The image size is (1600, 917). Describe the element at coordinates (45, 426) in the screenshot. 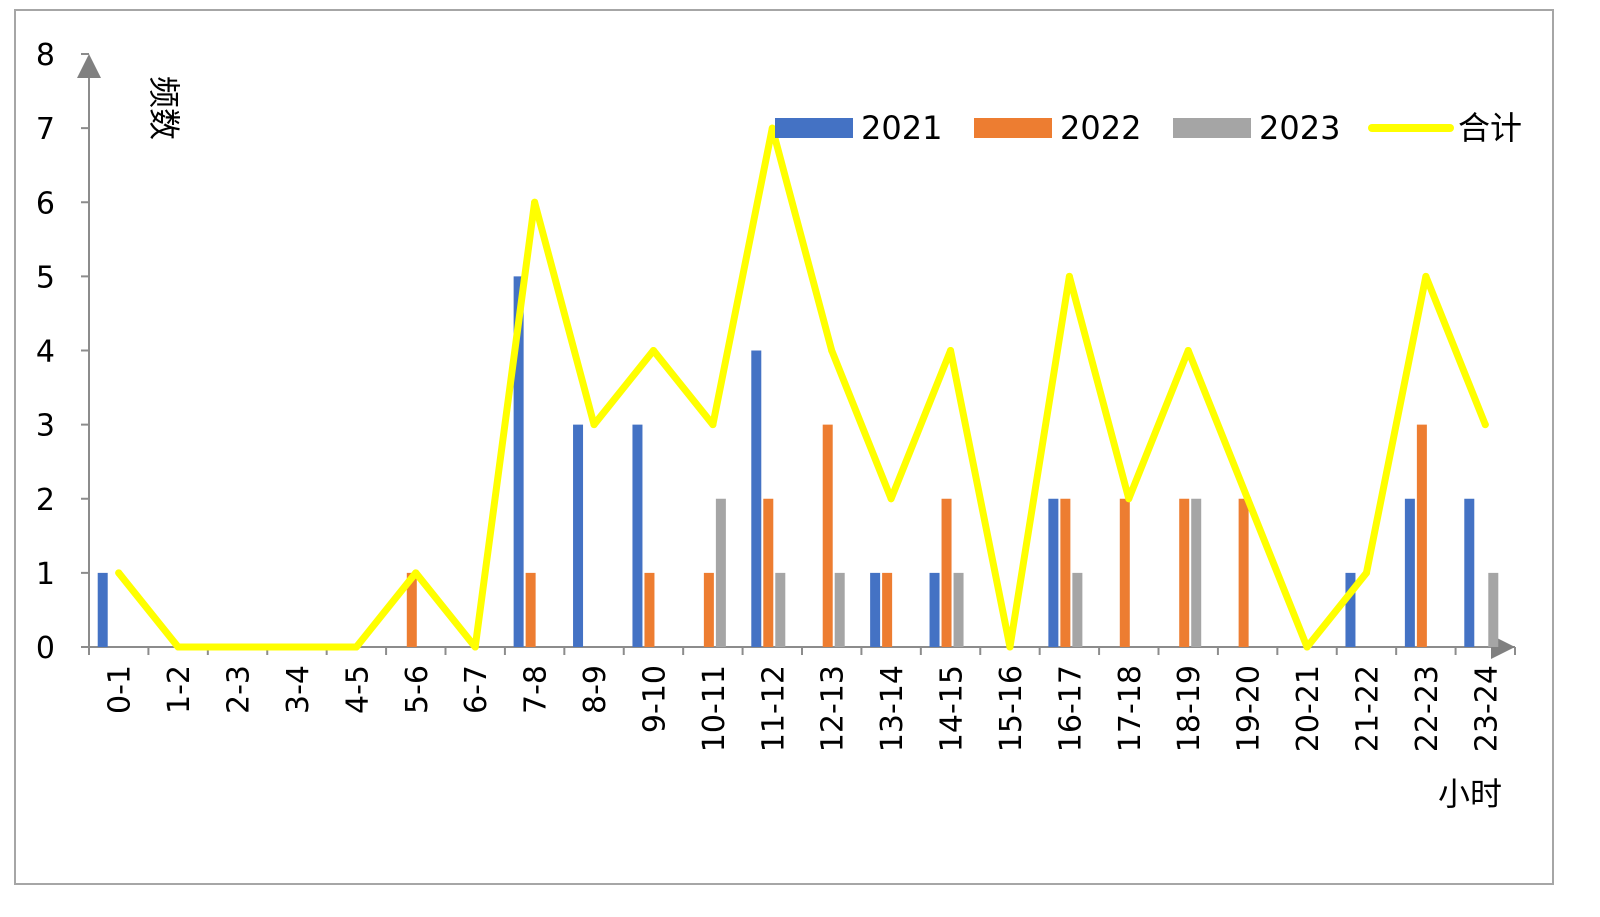

I see `y-tick-label: 3` at that location.